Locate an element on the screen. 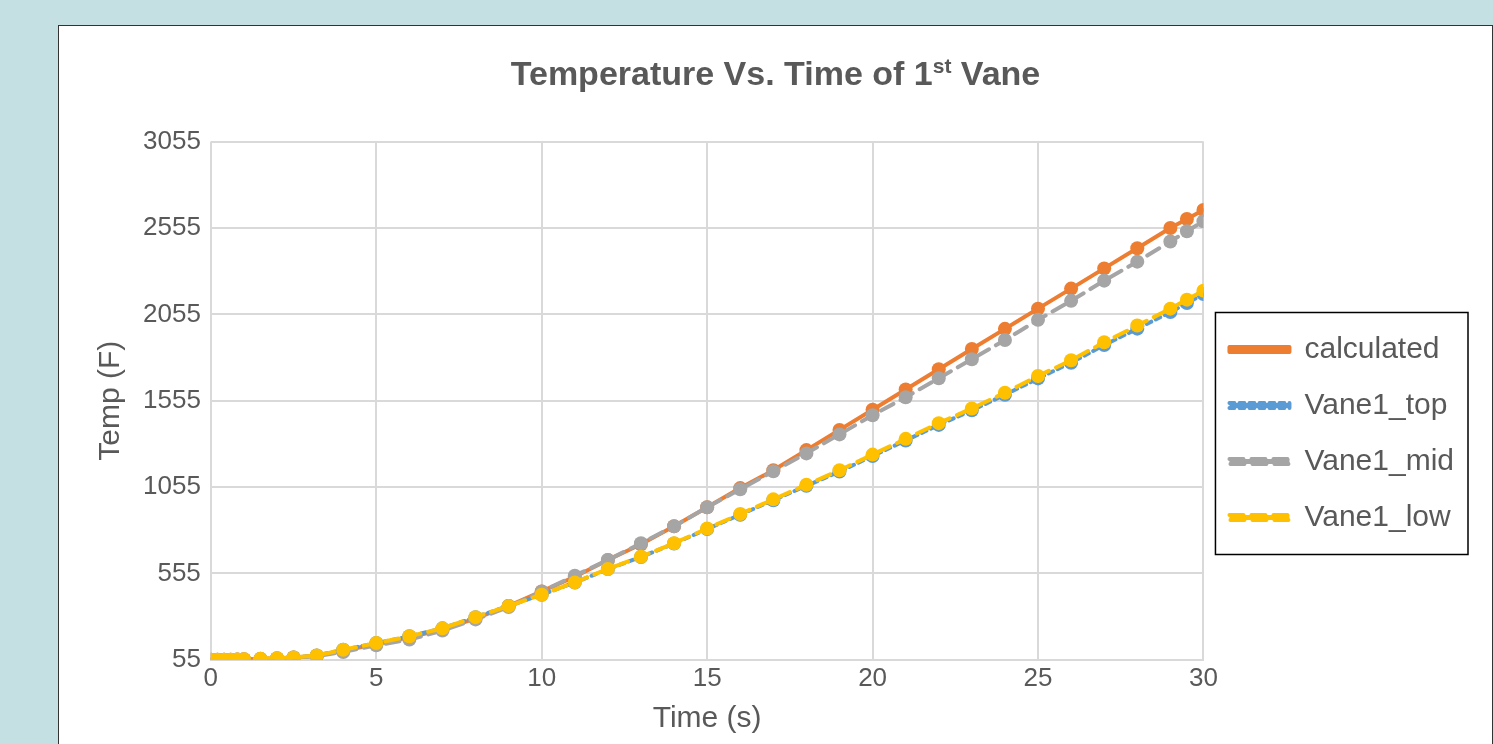 The width and height of the screenshot is (1493, 744). y-axis-title: Temp (F) is located at coordinates (109, 400).